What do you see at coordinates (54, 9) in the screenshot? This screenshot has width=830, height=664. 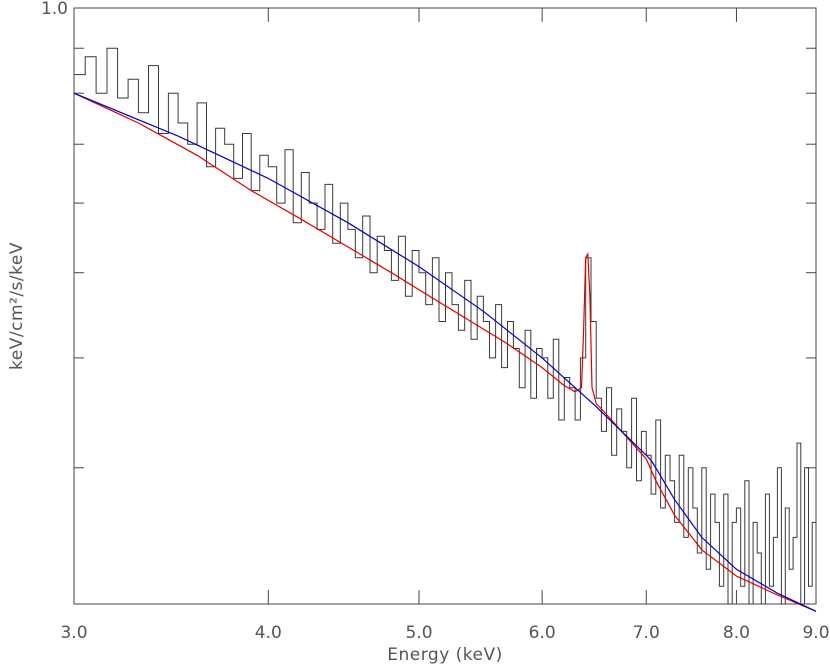 I see `y-tick-label: 1.0` at bounding box center [54, 9].